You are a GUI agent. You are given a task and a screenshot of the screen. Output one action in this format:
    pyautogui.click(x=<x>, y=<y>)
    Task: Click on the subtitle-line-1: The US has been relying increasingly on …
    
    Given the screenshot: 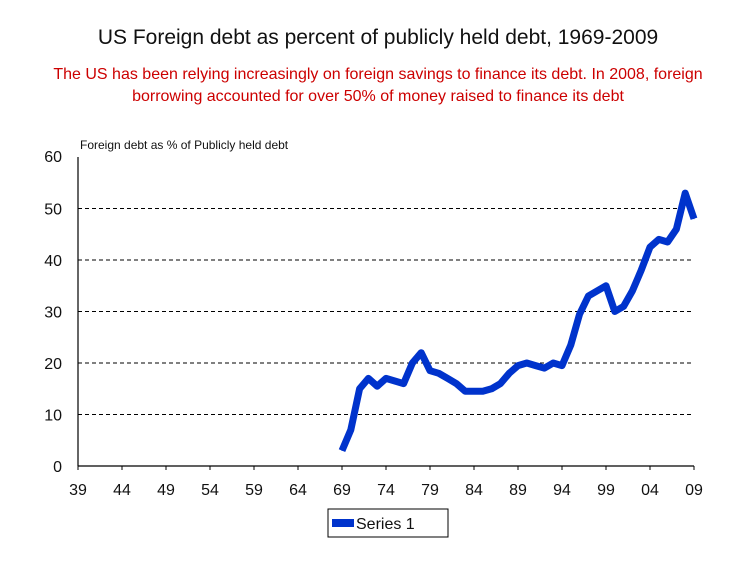 What is the action you would take?
    pyautogui.click(x=378, y=74)
    